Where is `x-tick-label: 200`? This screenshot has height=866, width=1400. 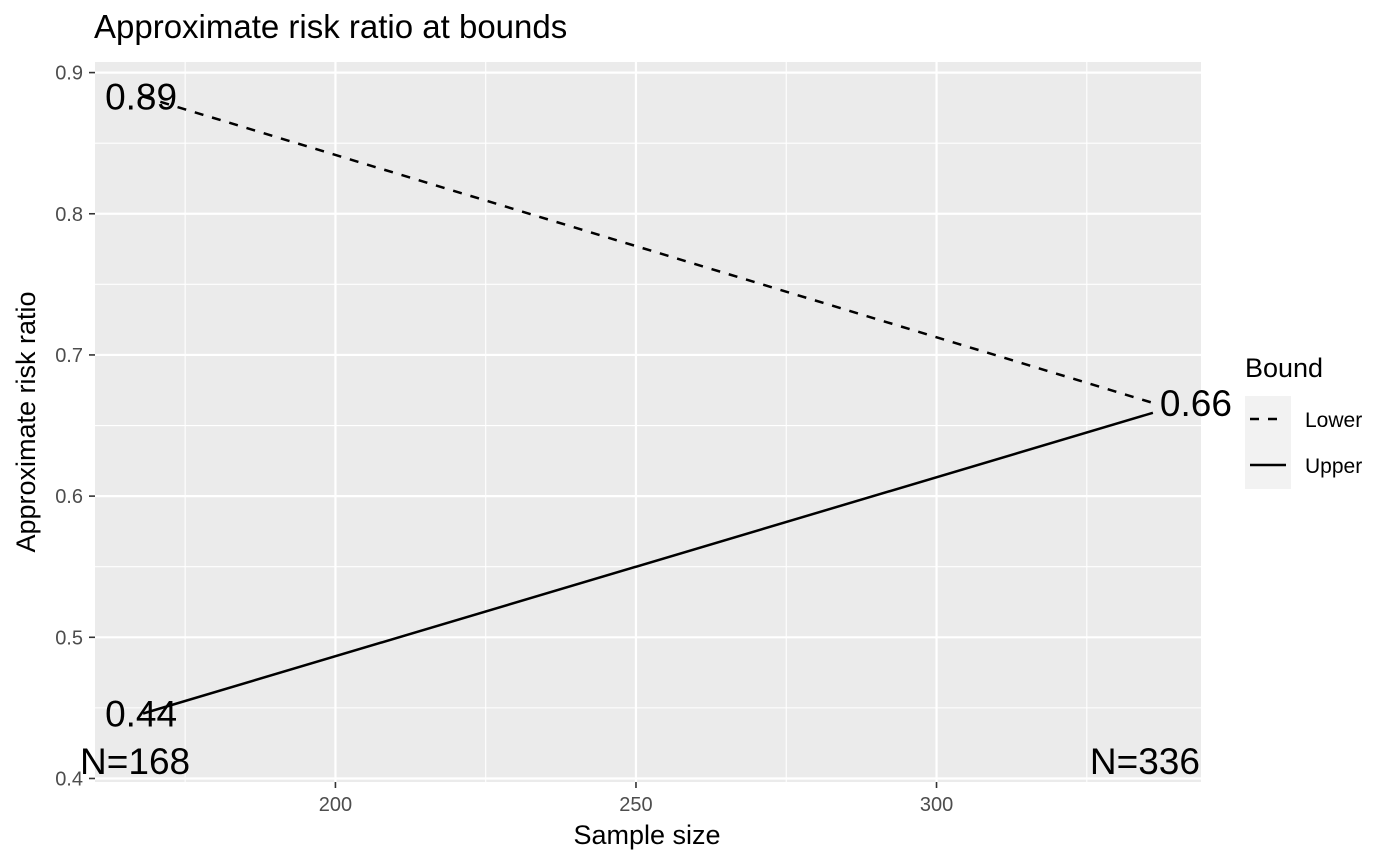
x-tick-label: 200 is located at coordinates (335, 805).